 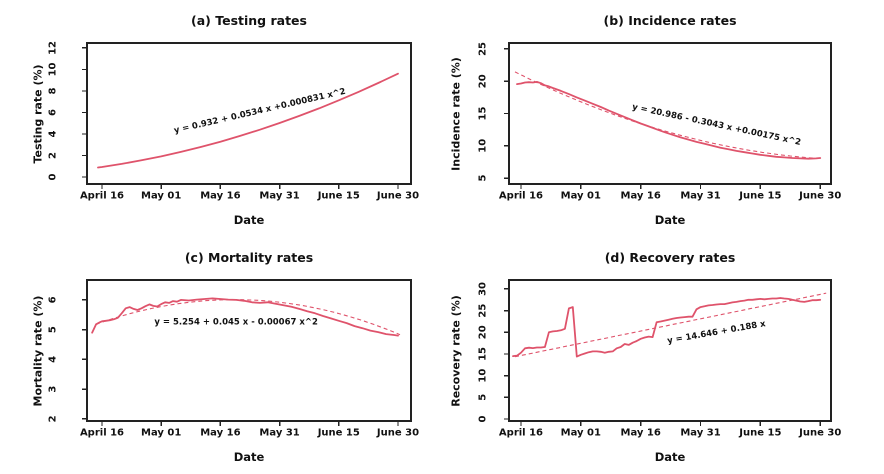 I want to click on panel-title: (a) Testing rates, so click(x=249, y=20).